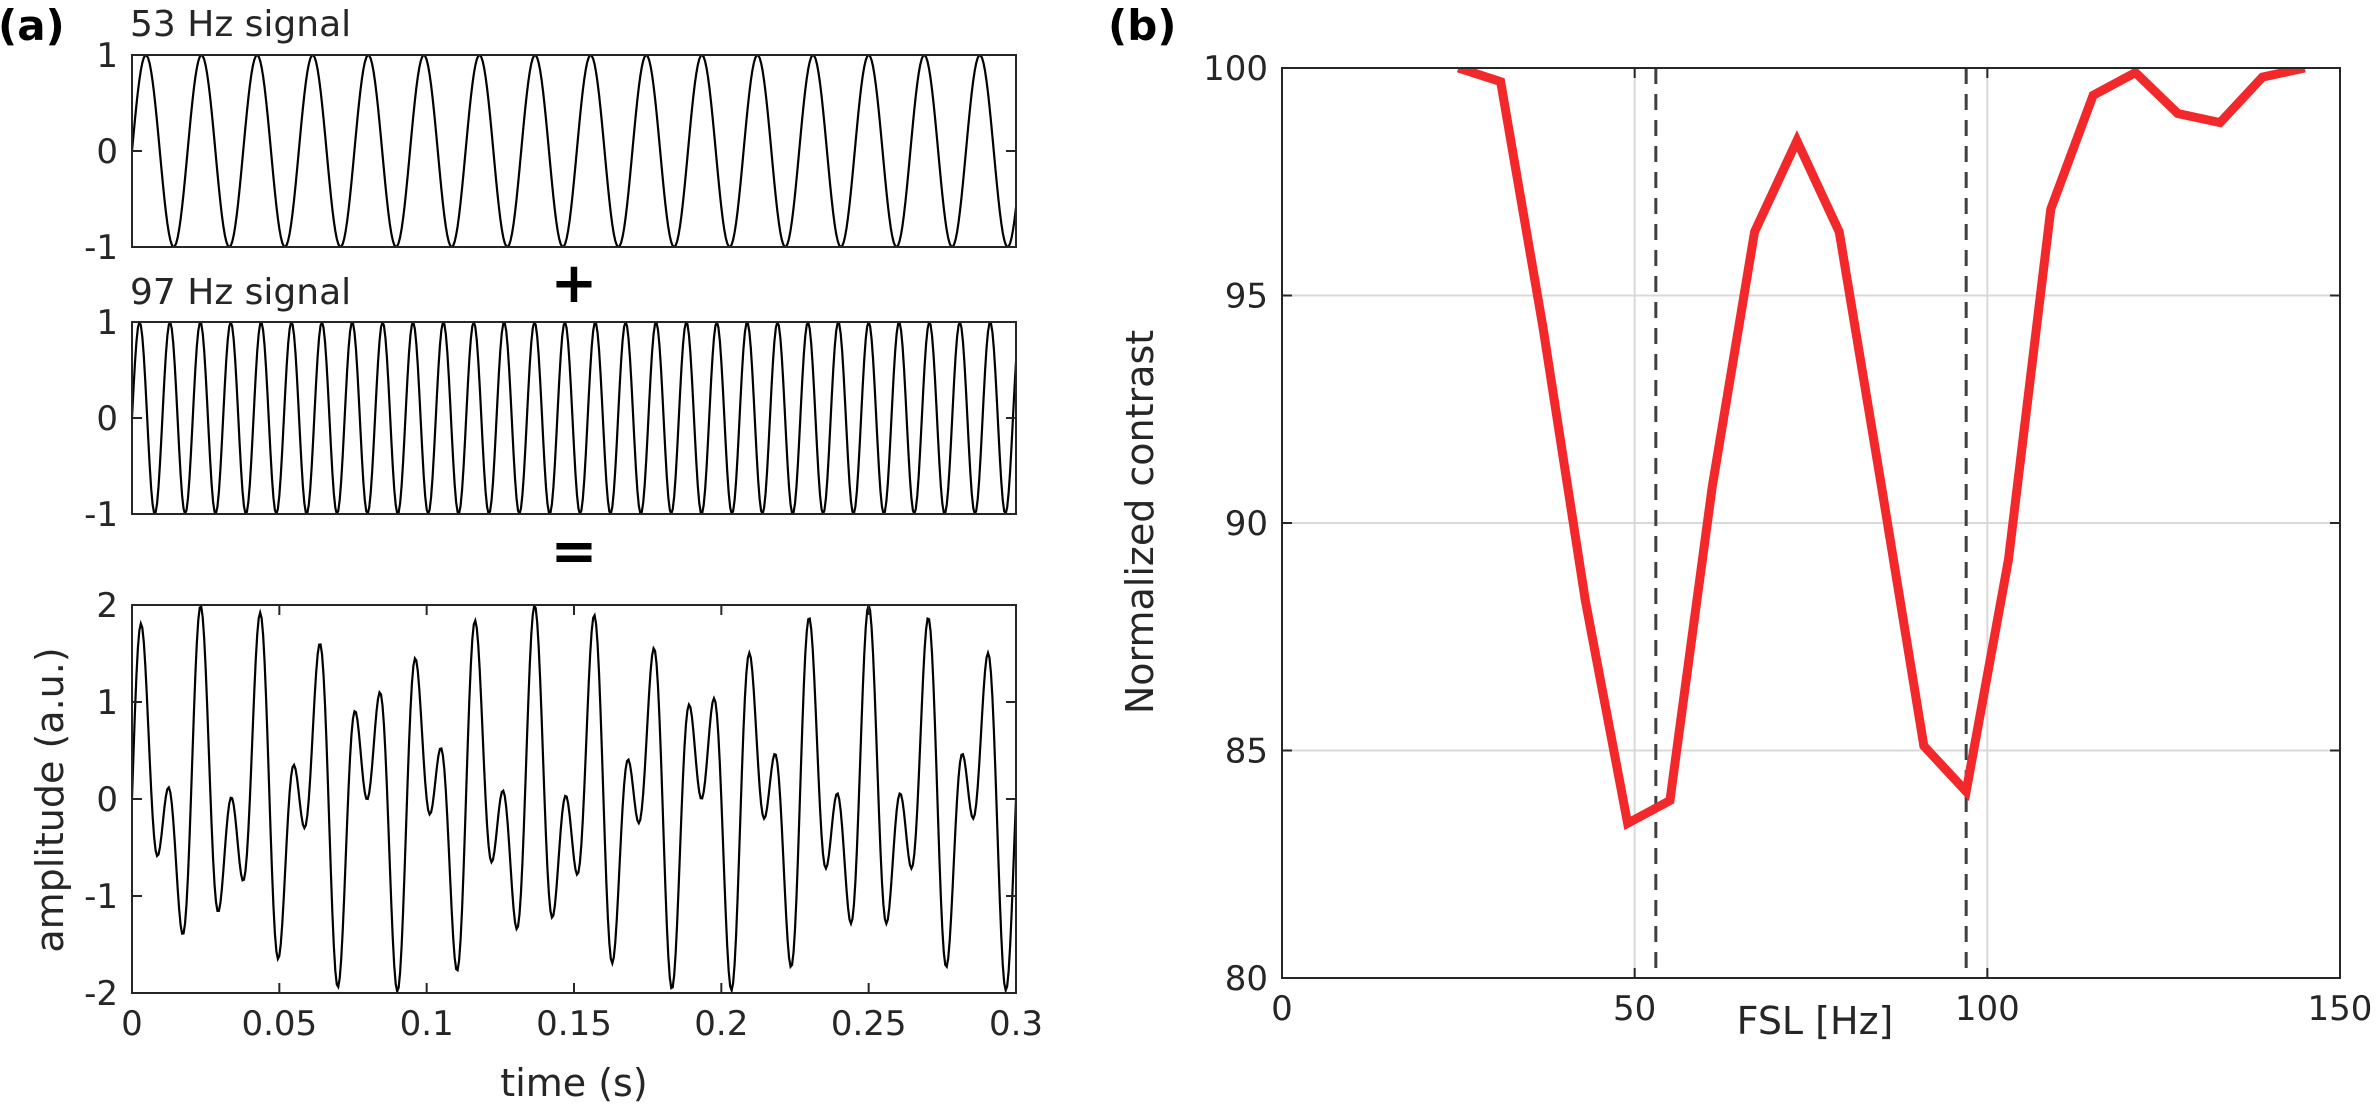  Describe the element at coordinates (101, 248) in the screenshot. I see `sig53-y-tick-label: -1` at that location.